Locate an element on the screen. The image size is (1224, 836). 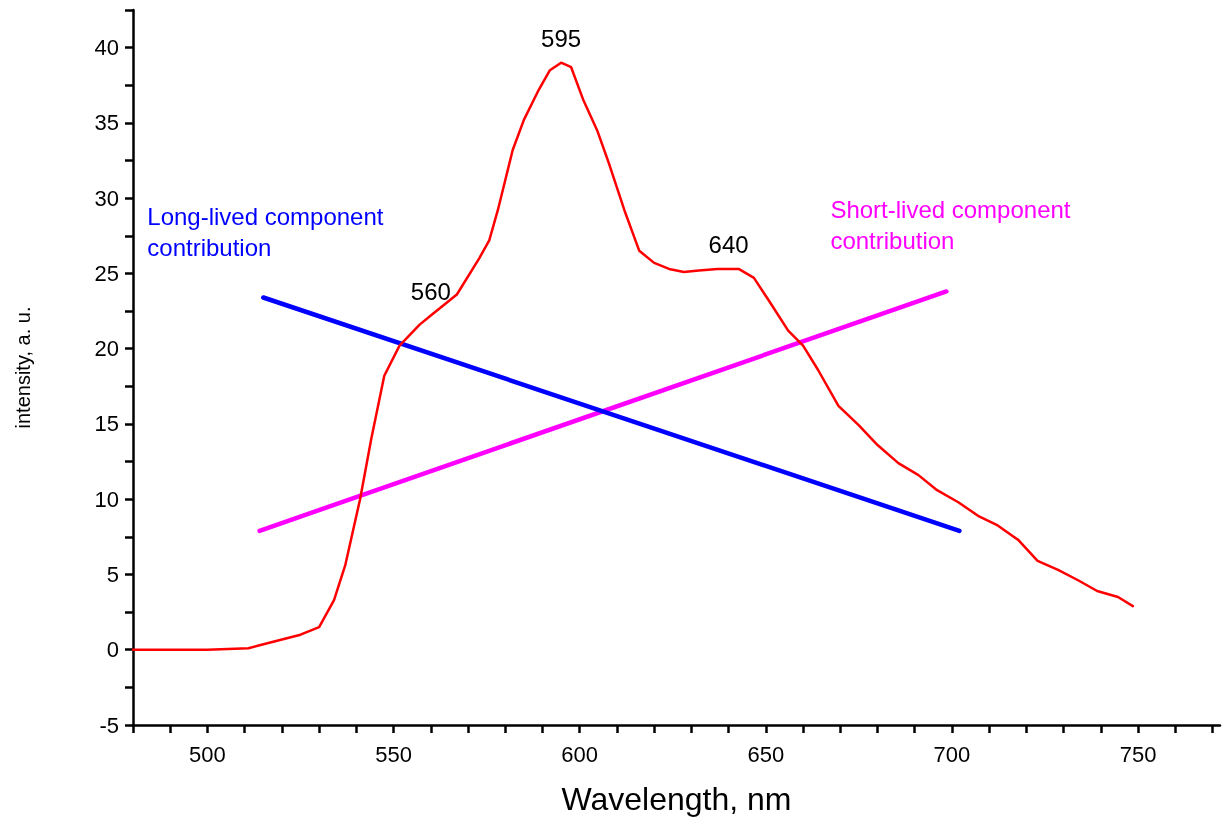
y-tick-label: 15 is located at coordinates (106, 424).